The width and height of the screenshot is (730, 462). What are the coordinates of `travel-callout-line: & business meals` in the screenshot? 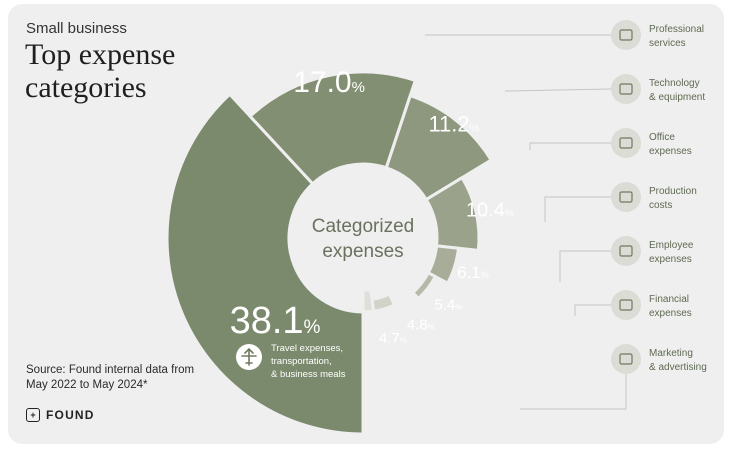 It's located at (308, 374).